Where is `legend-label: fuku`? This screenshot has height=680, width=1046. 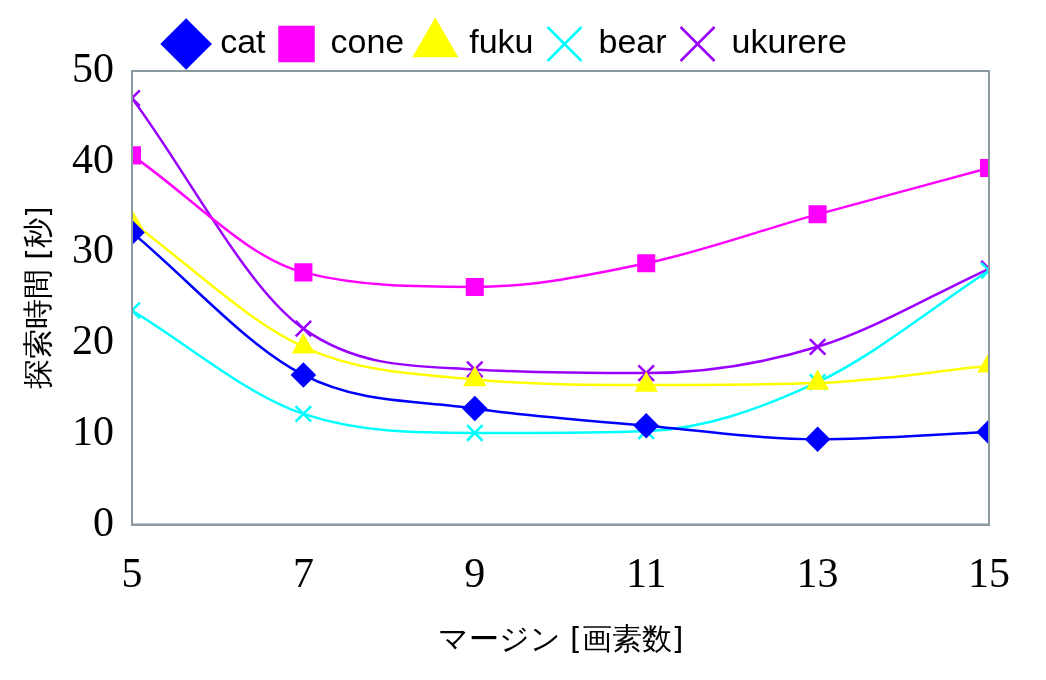
legend-label: fuku is located at coordinates (501, 41).